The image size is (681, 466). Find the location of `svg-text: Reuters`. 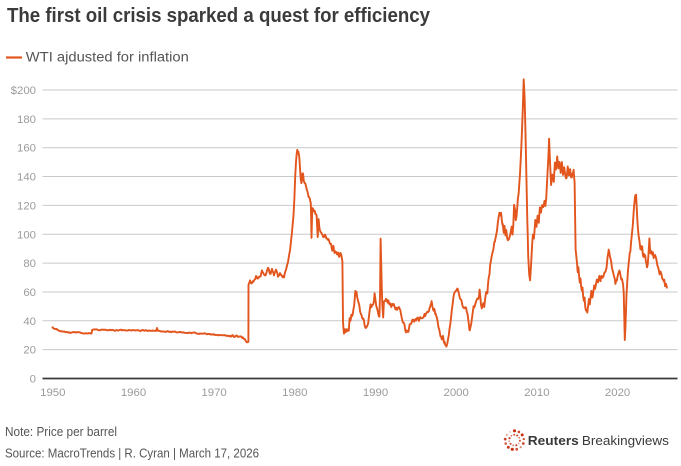

svg-text: Reuters is located at coordinates (553, 441).